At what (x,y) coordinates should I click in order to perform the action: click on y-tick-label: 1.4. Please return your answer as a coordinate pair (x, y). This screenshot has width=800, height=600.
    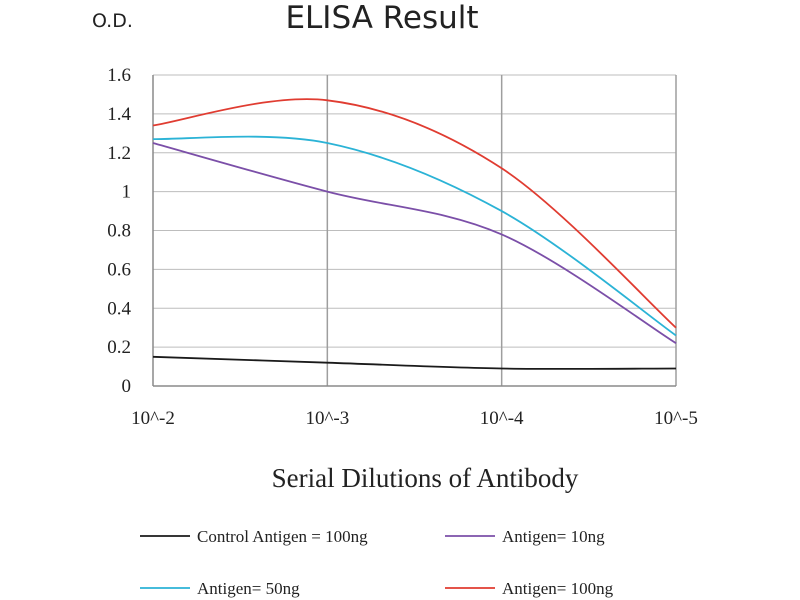
    Looking at the image, I should click on (119, 114).